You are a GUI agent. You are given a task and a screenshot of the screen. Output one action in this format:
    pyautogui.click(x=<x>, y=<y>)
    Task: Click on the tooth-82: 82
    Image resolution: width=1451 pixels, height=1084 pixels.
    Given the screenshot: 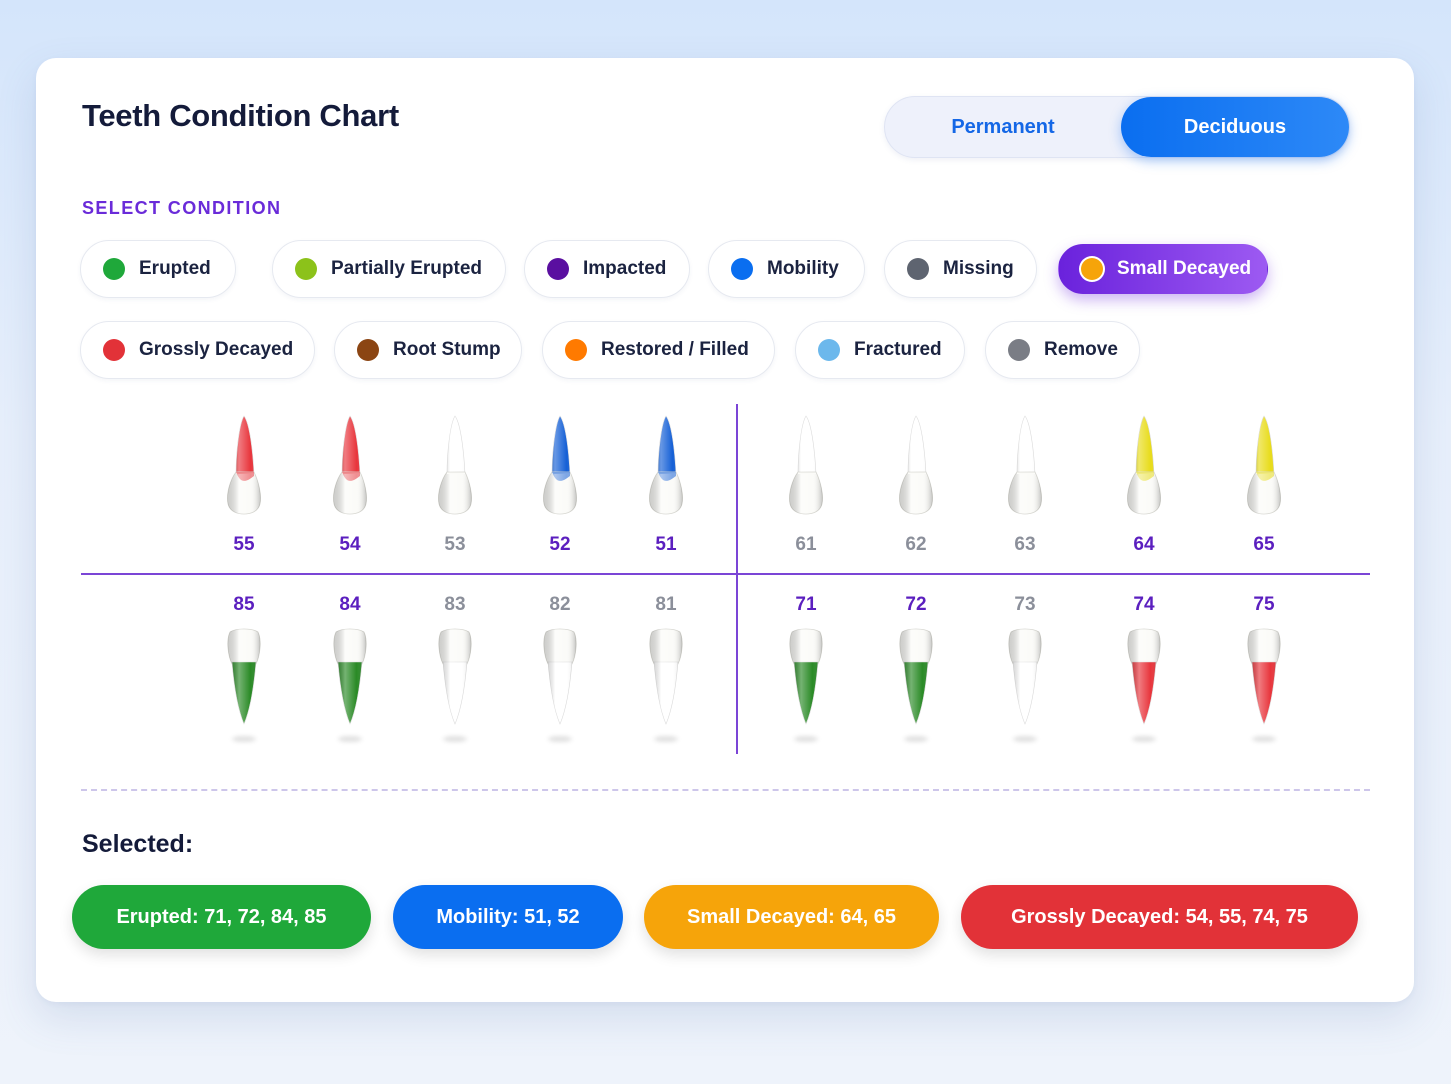 What is the action you would take?
    pyautogui.click(x=560, y=679)
    